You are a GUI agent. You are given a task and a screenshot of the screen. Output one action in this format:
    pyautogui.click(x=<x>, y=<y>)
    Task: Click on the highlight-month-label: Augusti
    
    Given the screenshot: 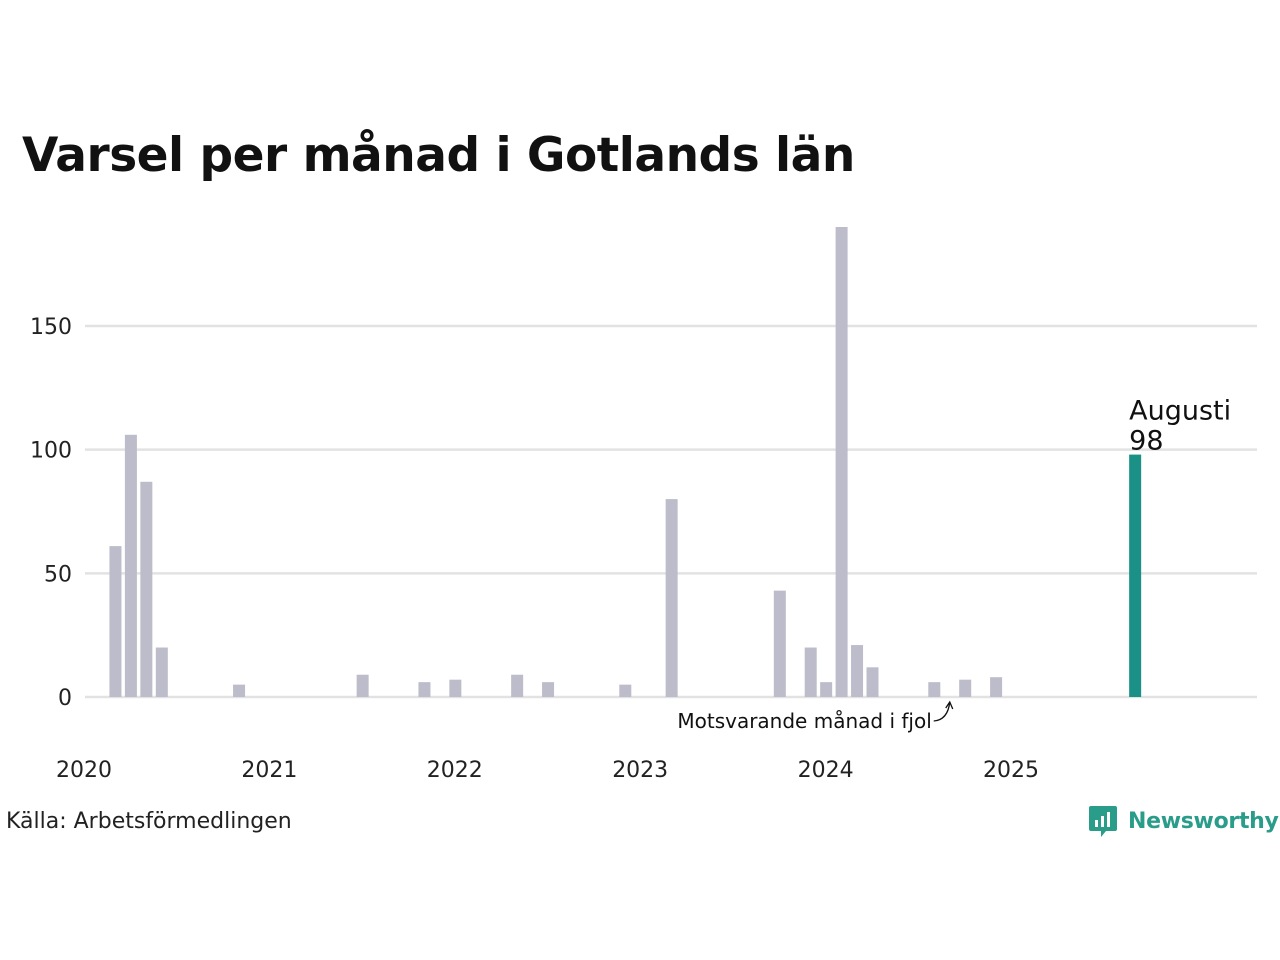 What is the action you would take?
    pyautogui.click(x=1180, y=411)
    